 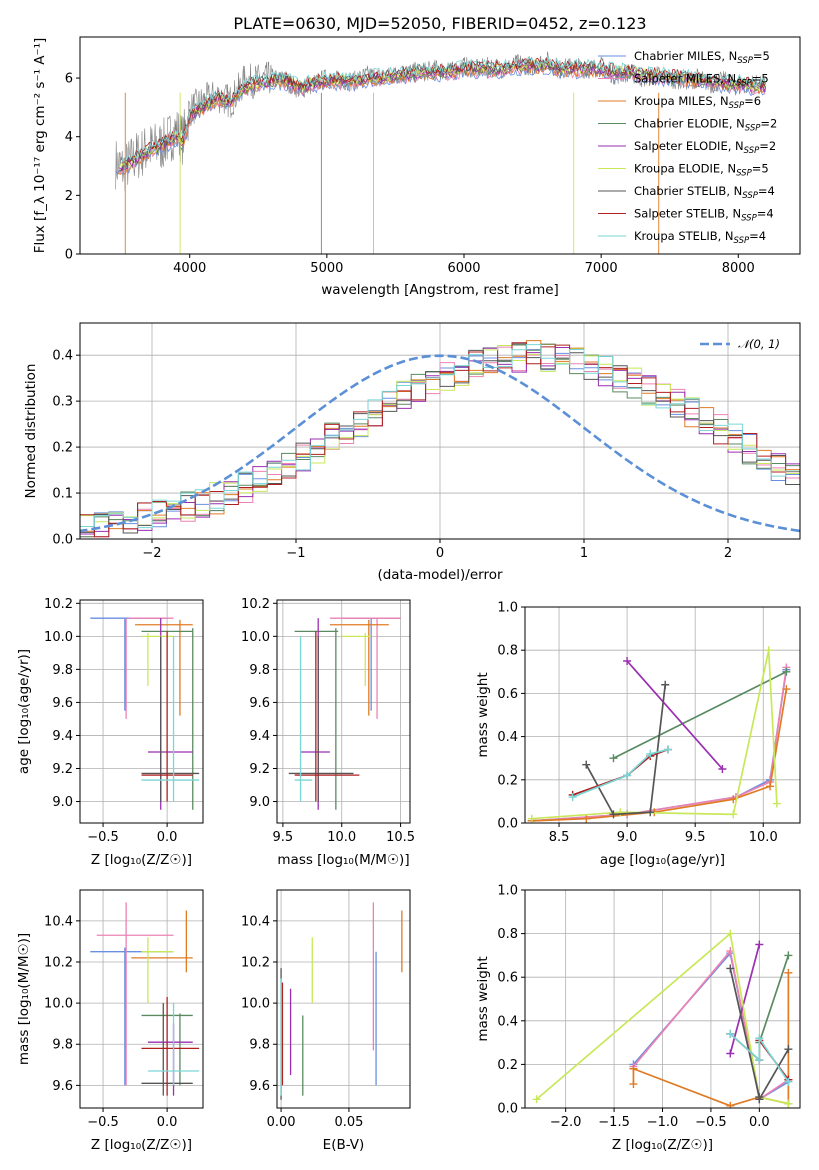 I want to click on x-axis-label: E(B-V), so click(x=344, y=1145).